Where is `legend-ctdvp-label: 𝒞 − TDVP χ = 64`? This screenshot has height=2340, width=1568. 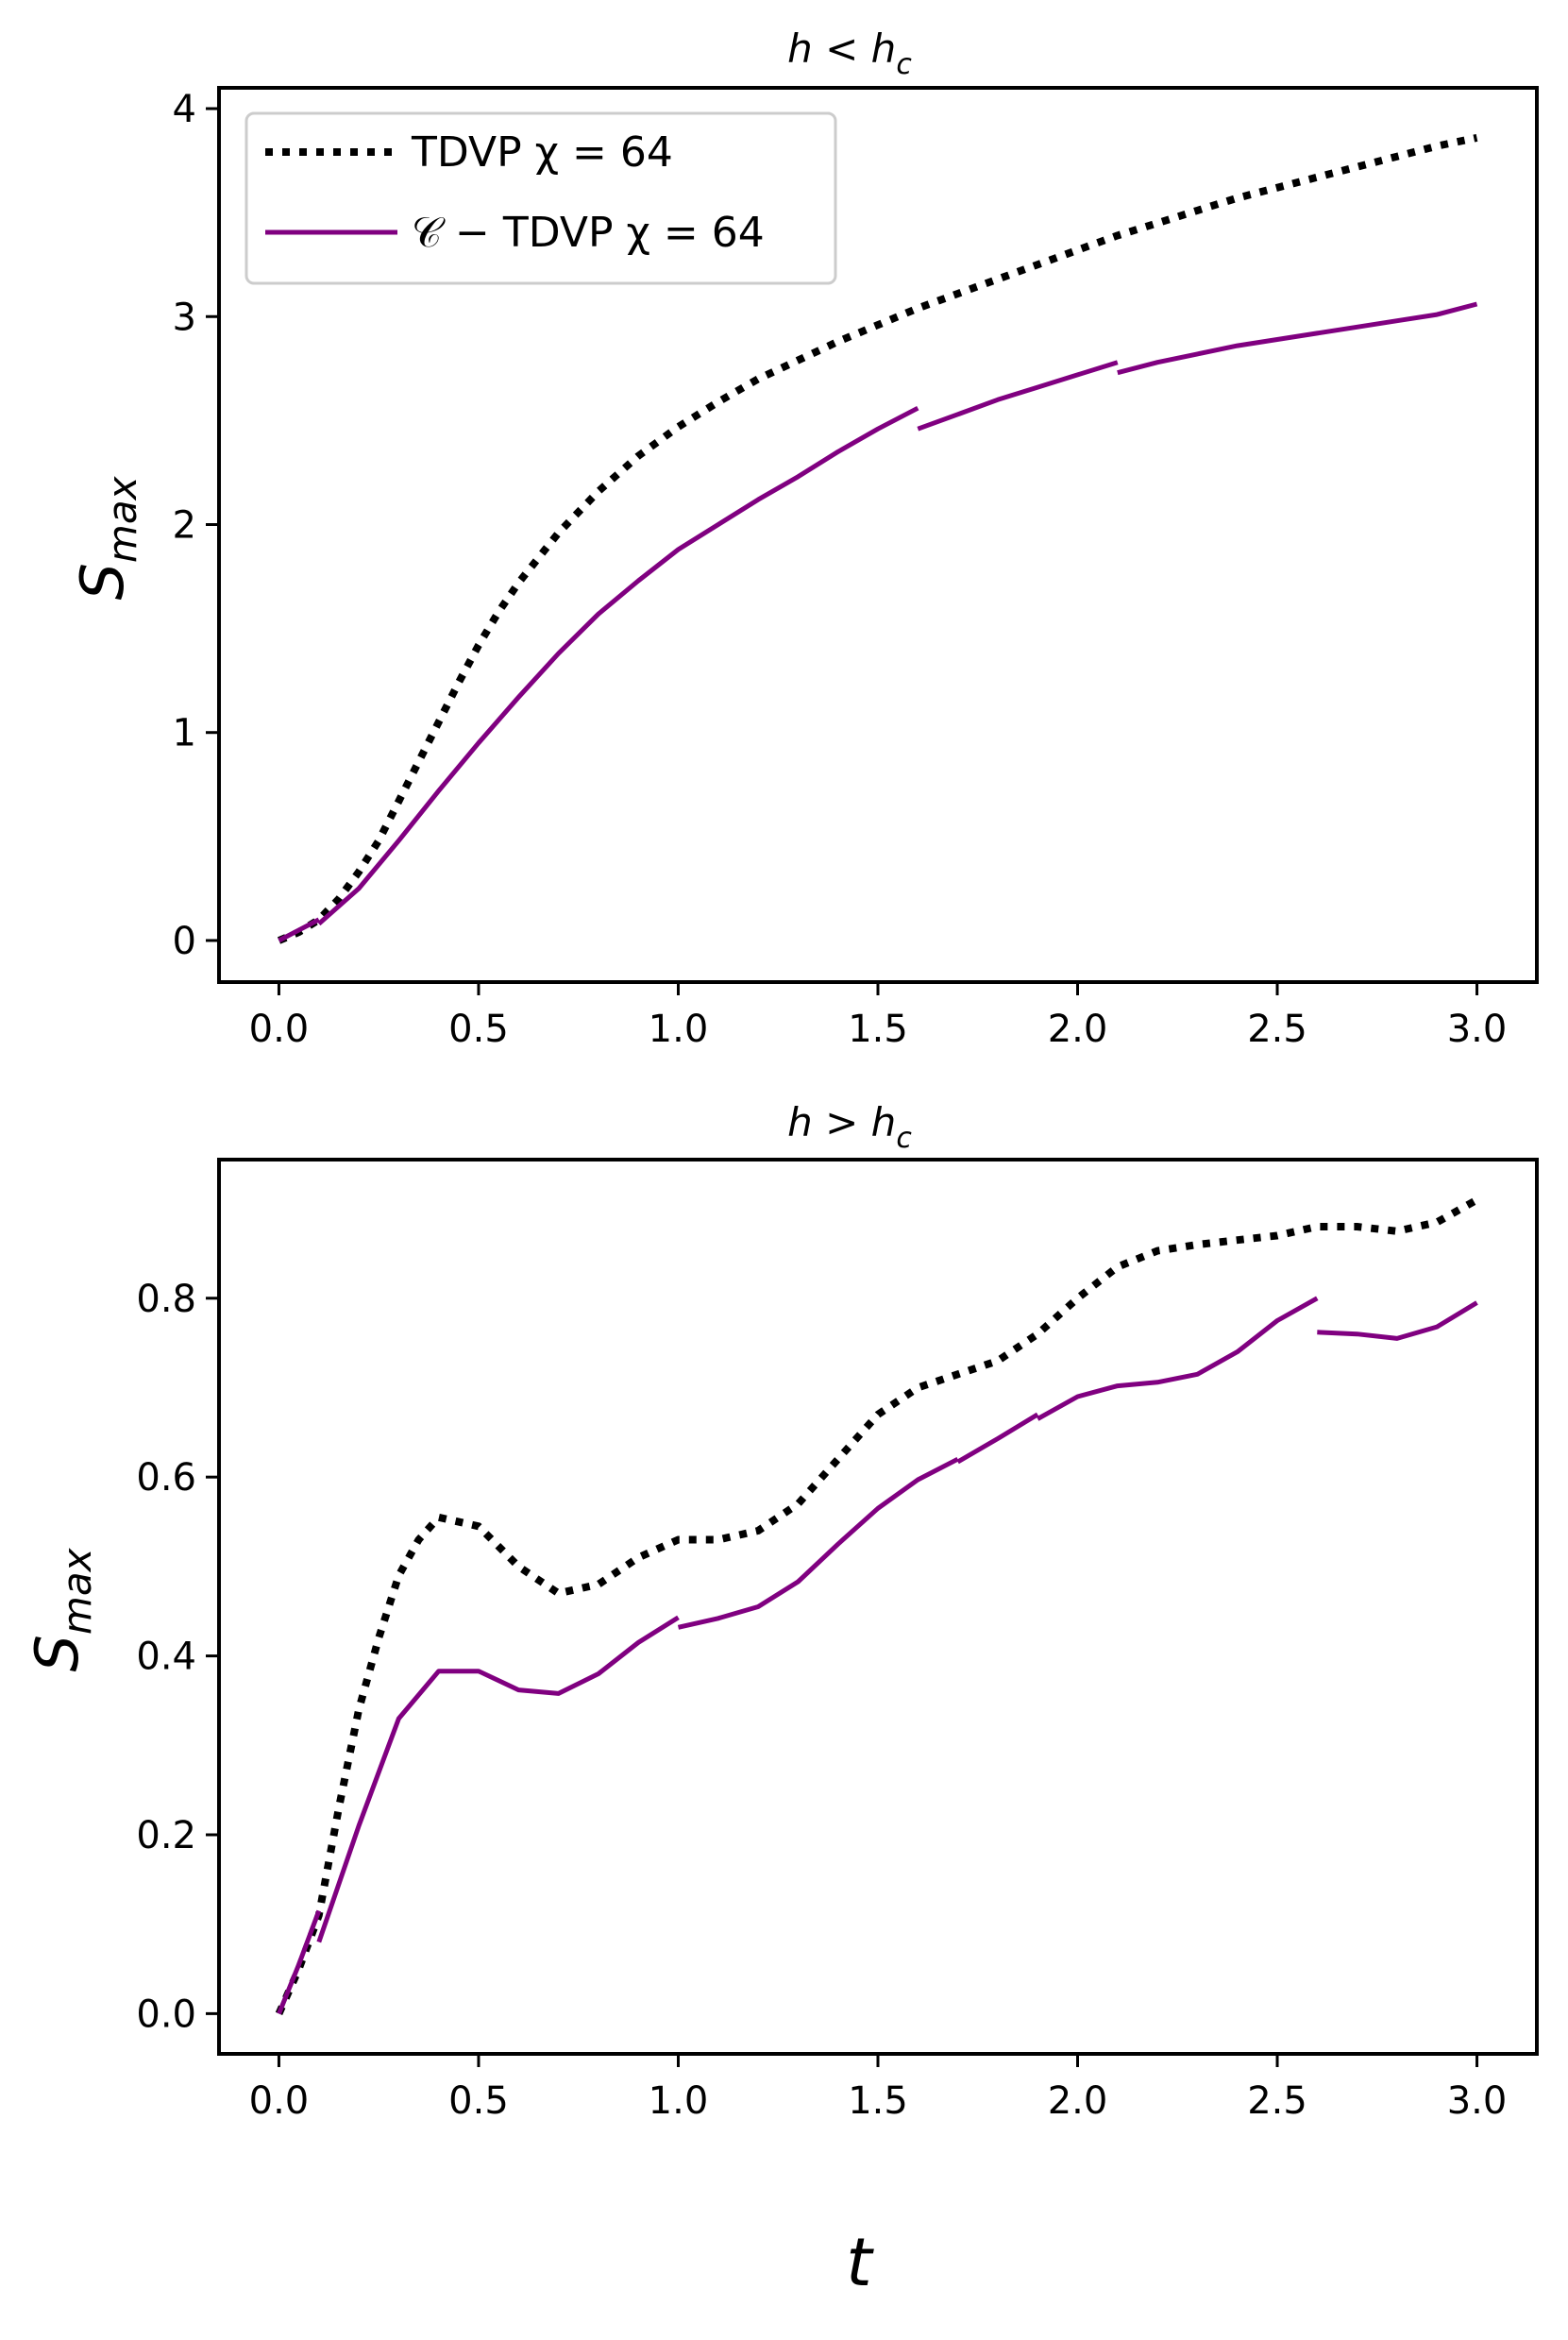
legend-ctdvp-label: 𝒞 − TDVP χ = 64 is located at coordinates (588, 233).